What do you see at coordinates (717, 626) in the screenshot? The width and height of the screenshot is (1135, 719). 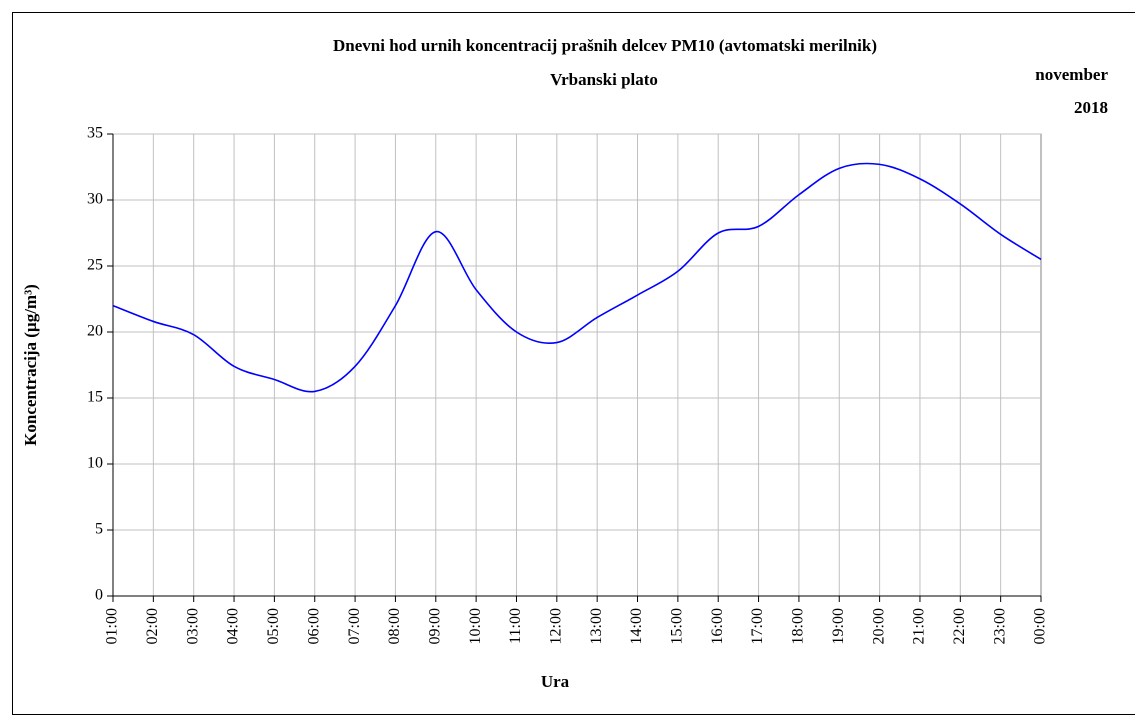 I see `x-tick-label: 16:00` at bounding box center [717, 626].